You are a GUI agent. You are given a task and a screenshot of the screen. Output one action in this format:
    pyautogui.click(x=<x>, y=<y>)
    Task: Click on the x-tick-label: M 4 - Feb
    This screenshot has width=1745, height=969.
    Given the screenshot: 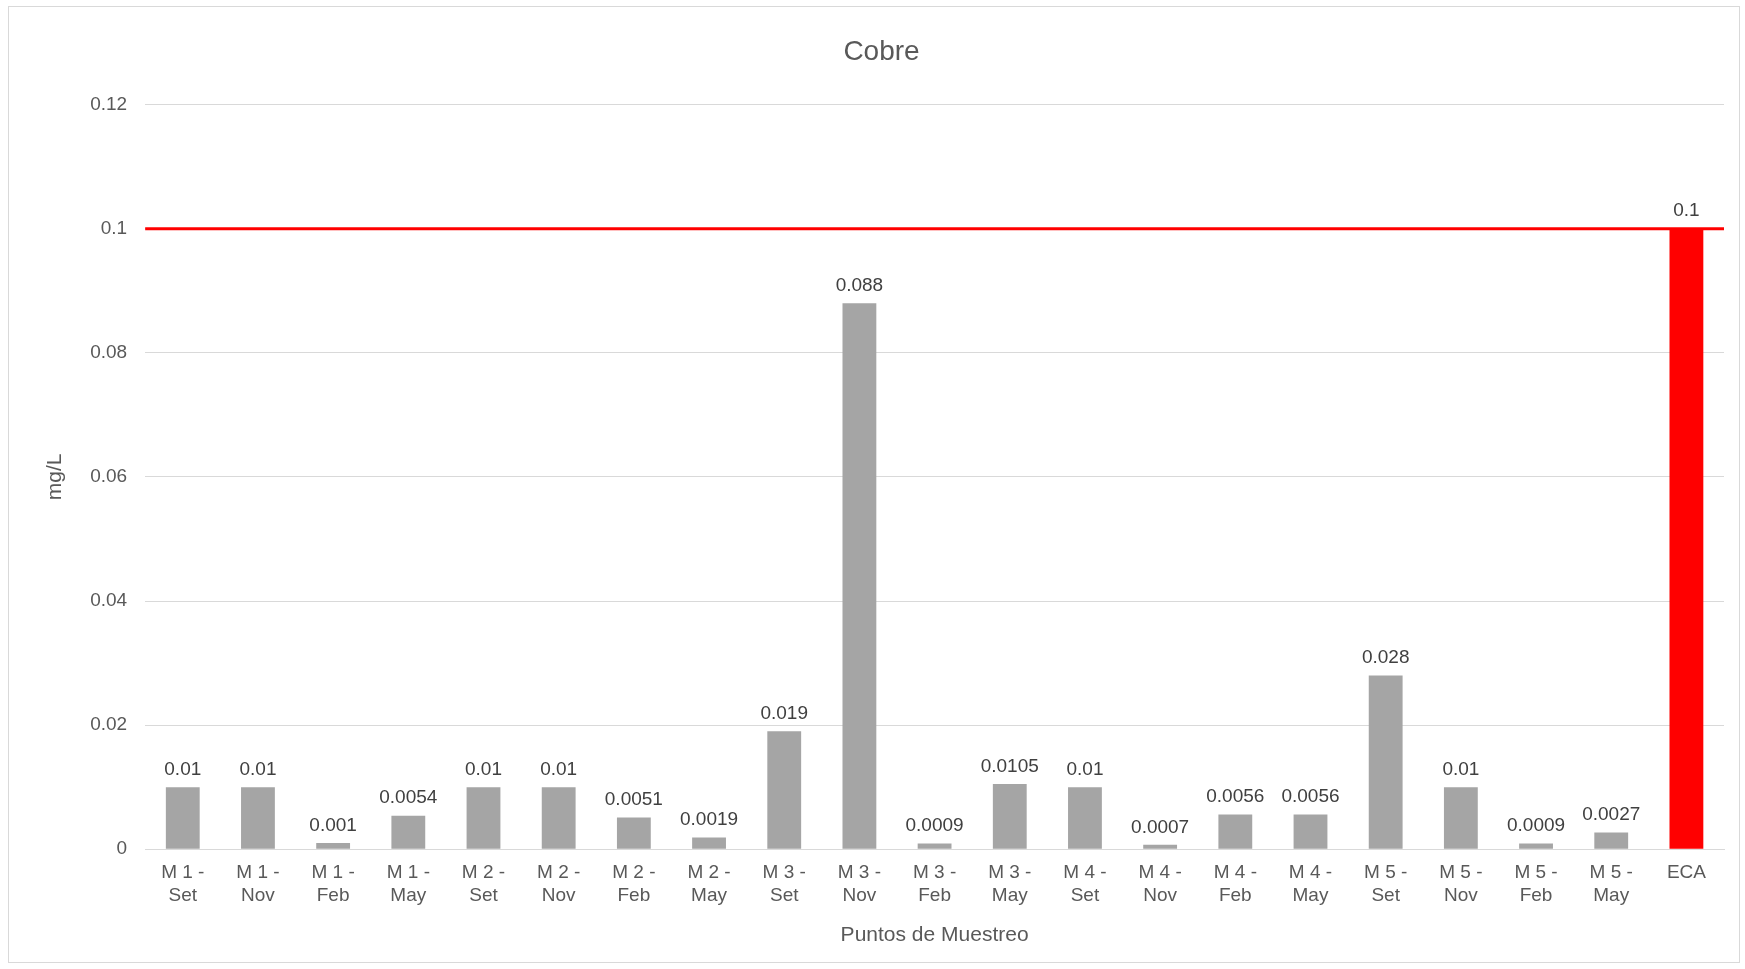 What is the action you would take?
    pyautogui.click(x=1235, y=882)
    